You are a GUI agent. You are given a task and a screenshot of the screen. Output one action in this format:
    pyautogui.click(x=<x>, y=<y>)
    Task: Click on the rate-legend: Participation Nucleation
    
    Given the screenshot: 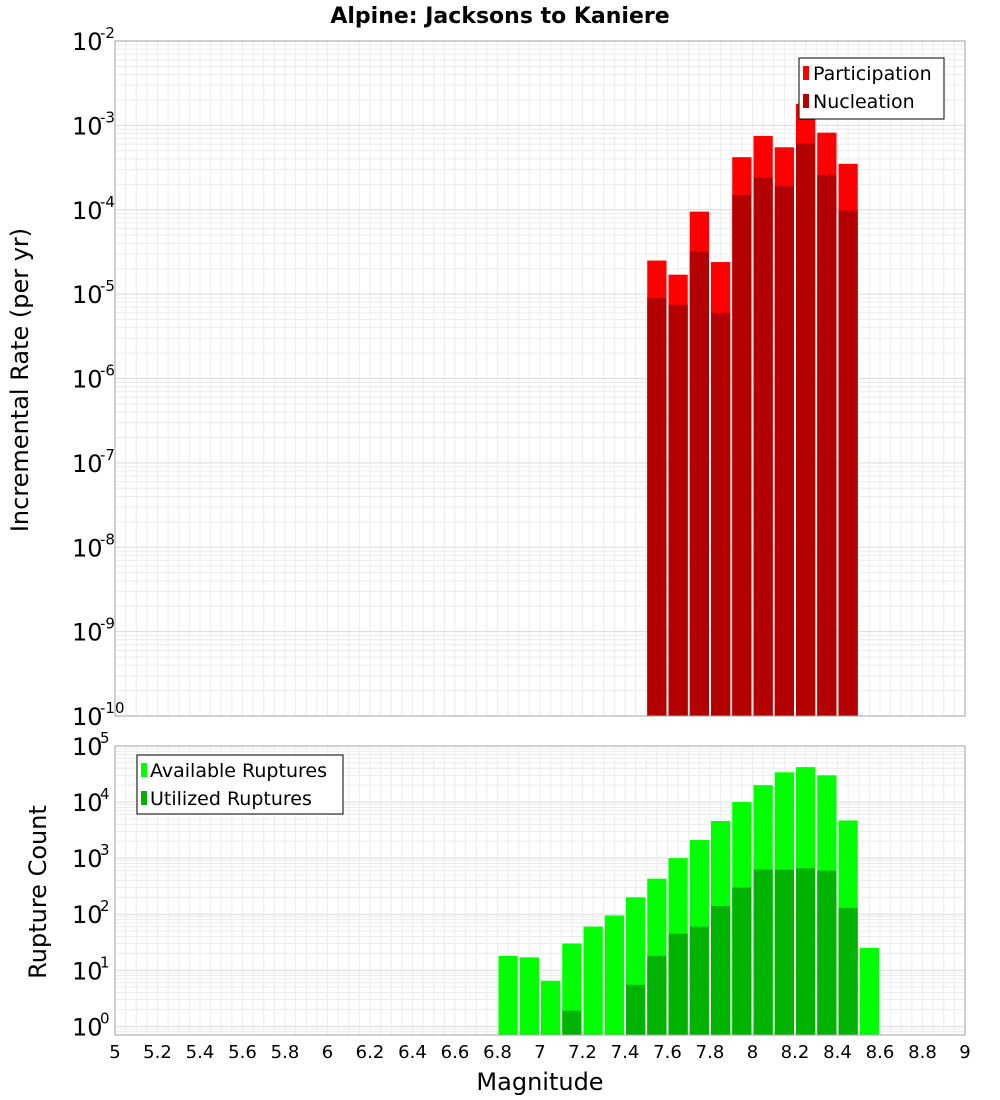 What is the action you would take?
    pyautogui.click(x=871, y=88)
    